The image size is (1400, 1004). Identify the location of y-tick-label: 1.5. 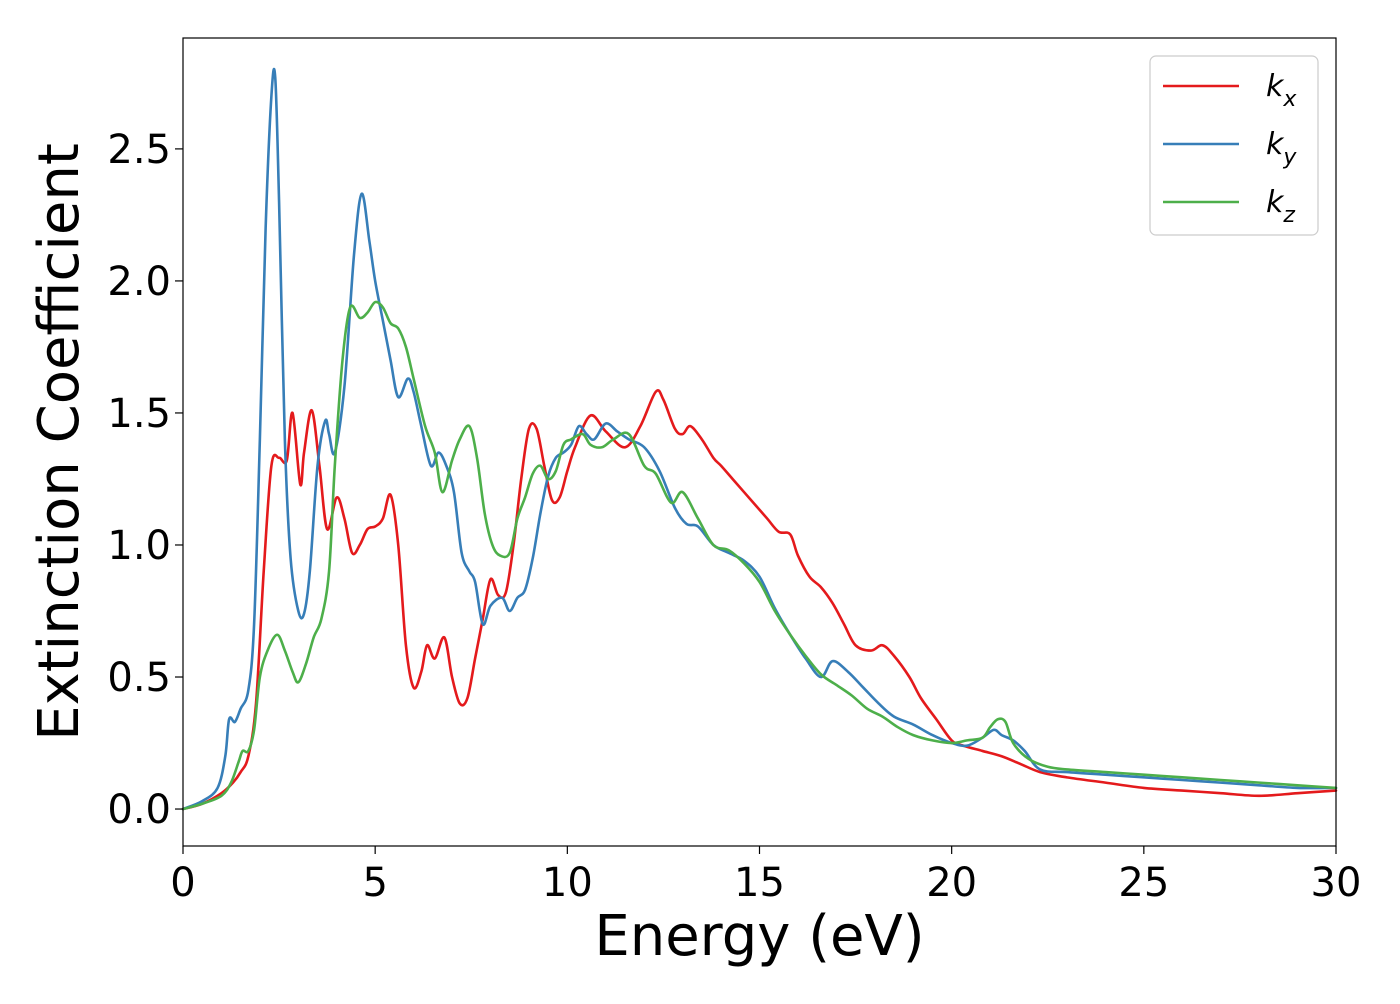
(139, 414).